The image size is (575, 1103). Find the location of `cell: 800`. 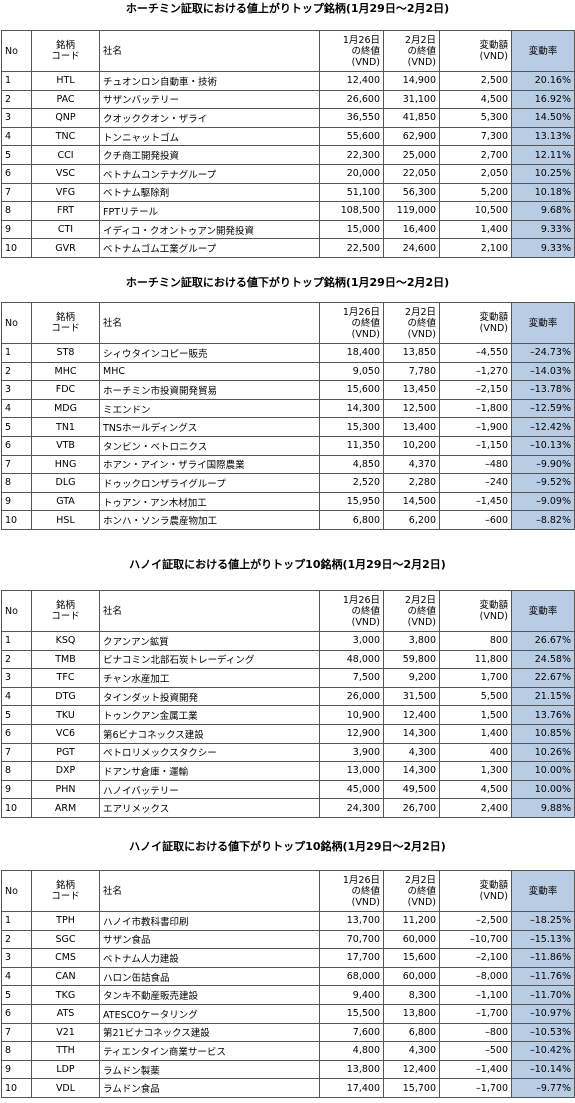

cell: 800 is located at coordinates (475, 641).